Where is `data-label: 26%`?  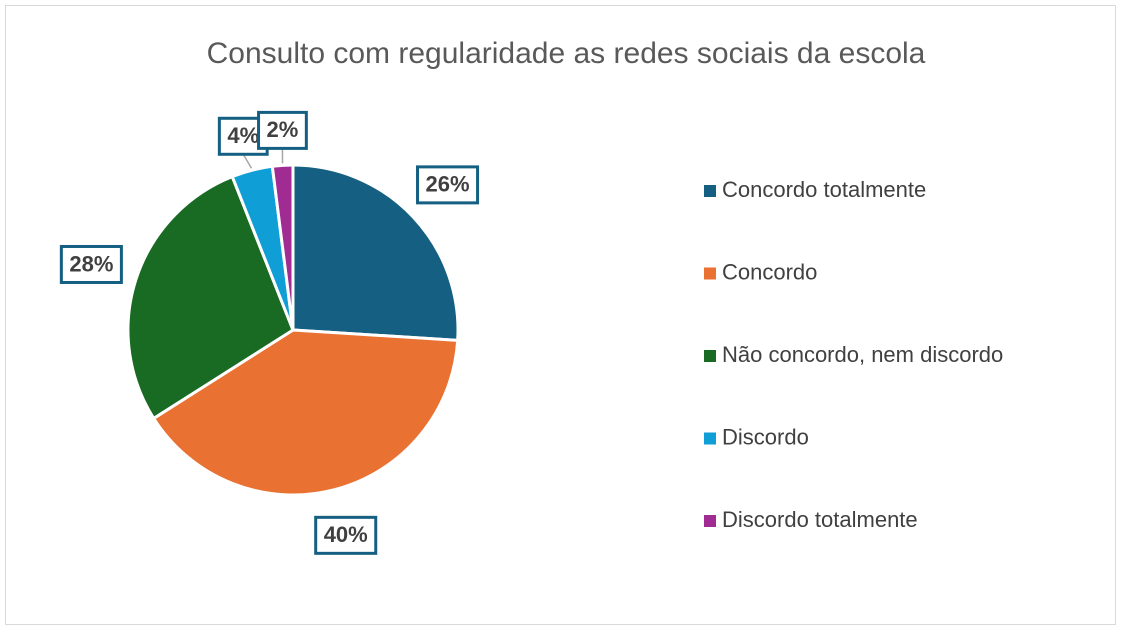
data-label: 26% is located at coordinates (448, 184).